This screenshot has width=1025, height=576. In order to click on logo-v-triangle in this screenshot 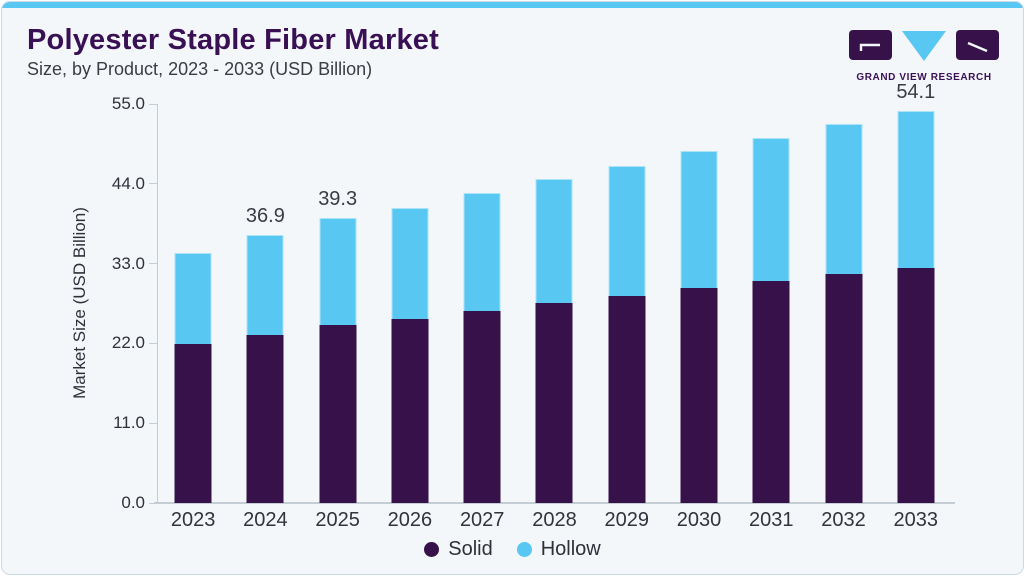, I will do `click(924, 46)`.